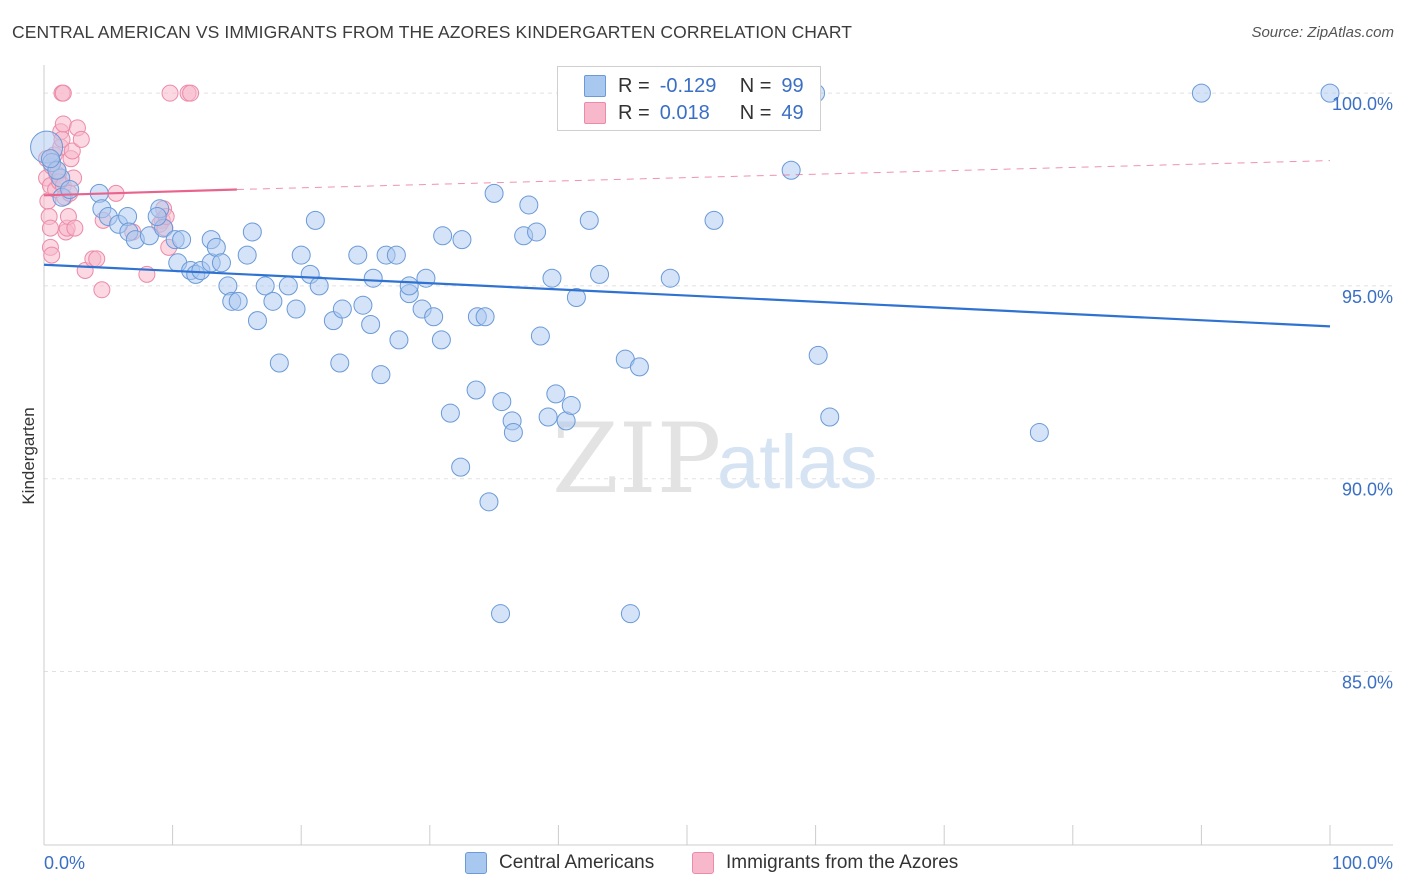 Image resolution: width=1406 pixels, height=892 pixels. What do you see at coordinates (1362, 104) in the screenshot?
I see `y-tick-label: 100.0%` at bounding box center [1362, 104].